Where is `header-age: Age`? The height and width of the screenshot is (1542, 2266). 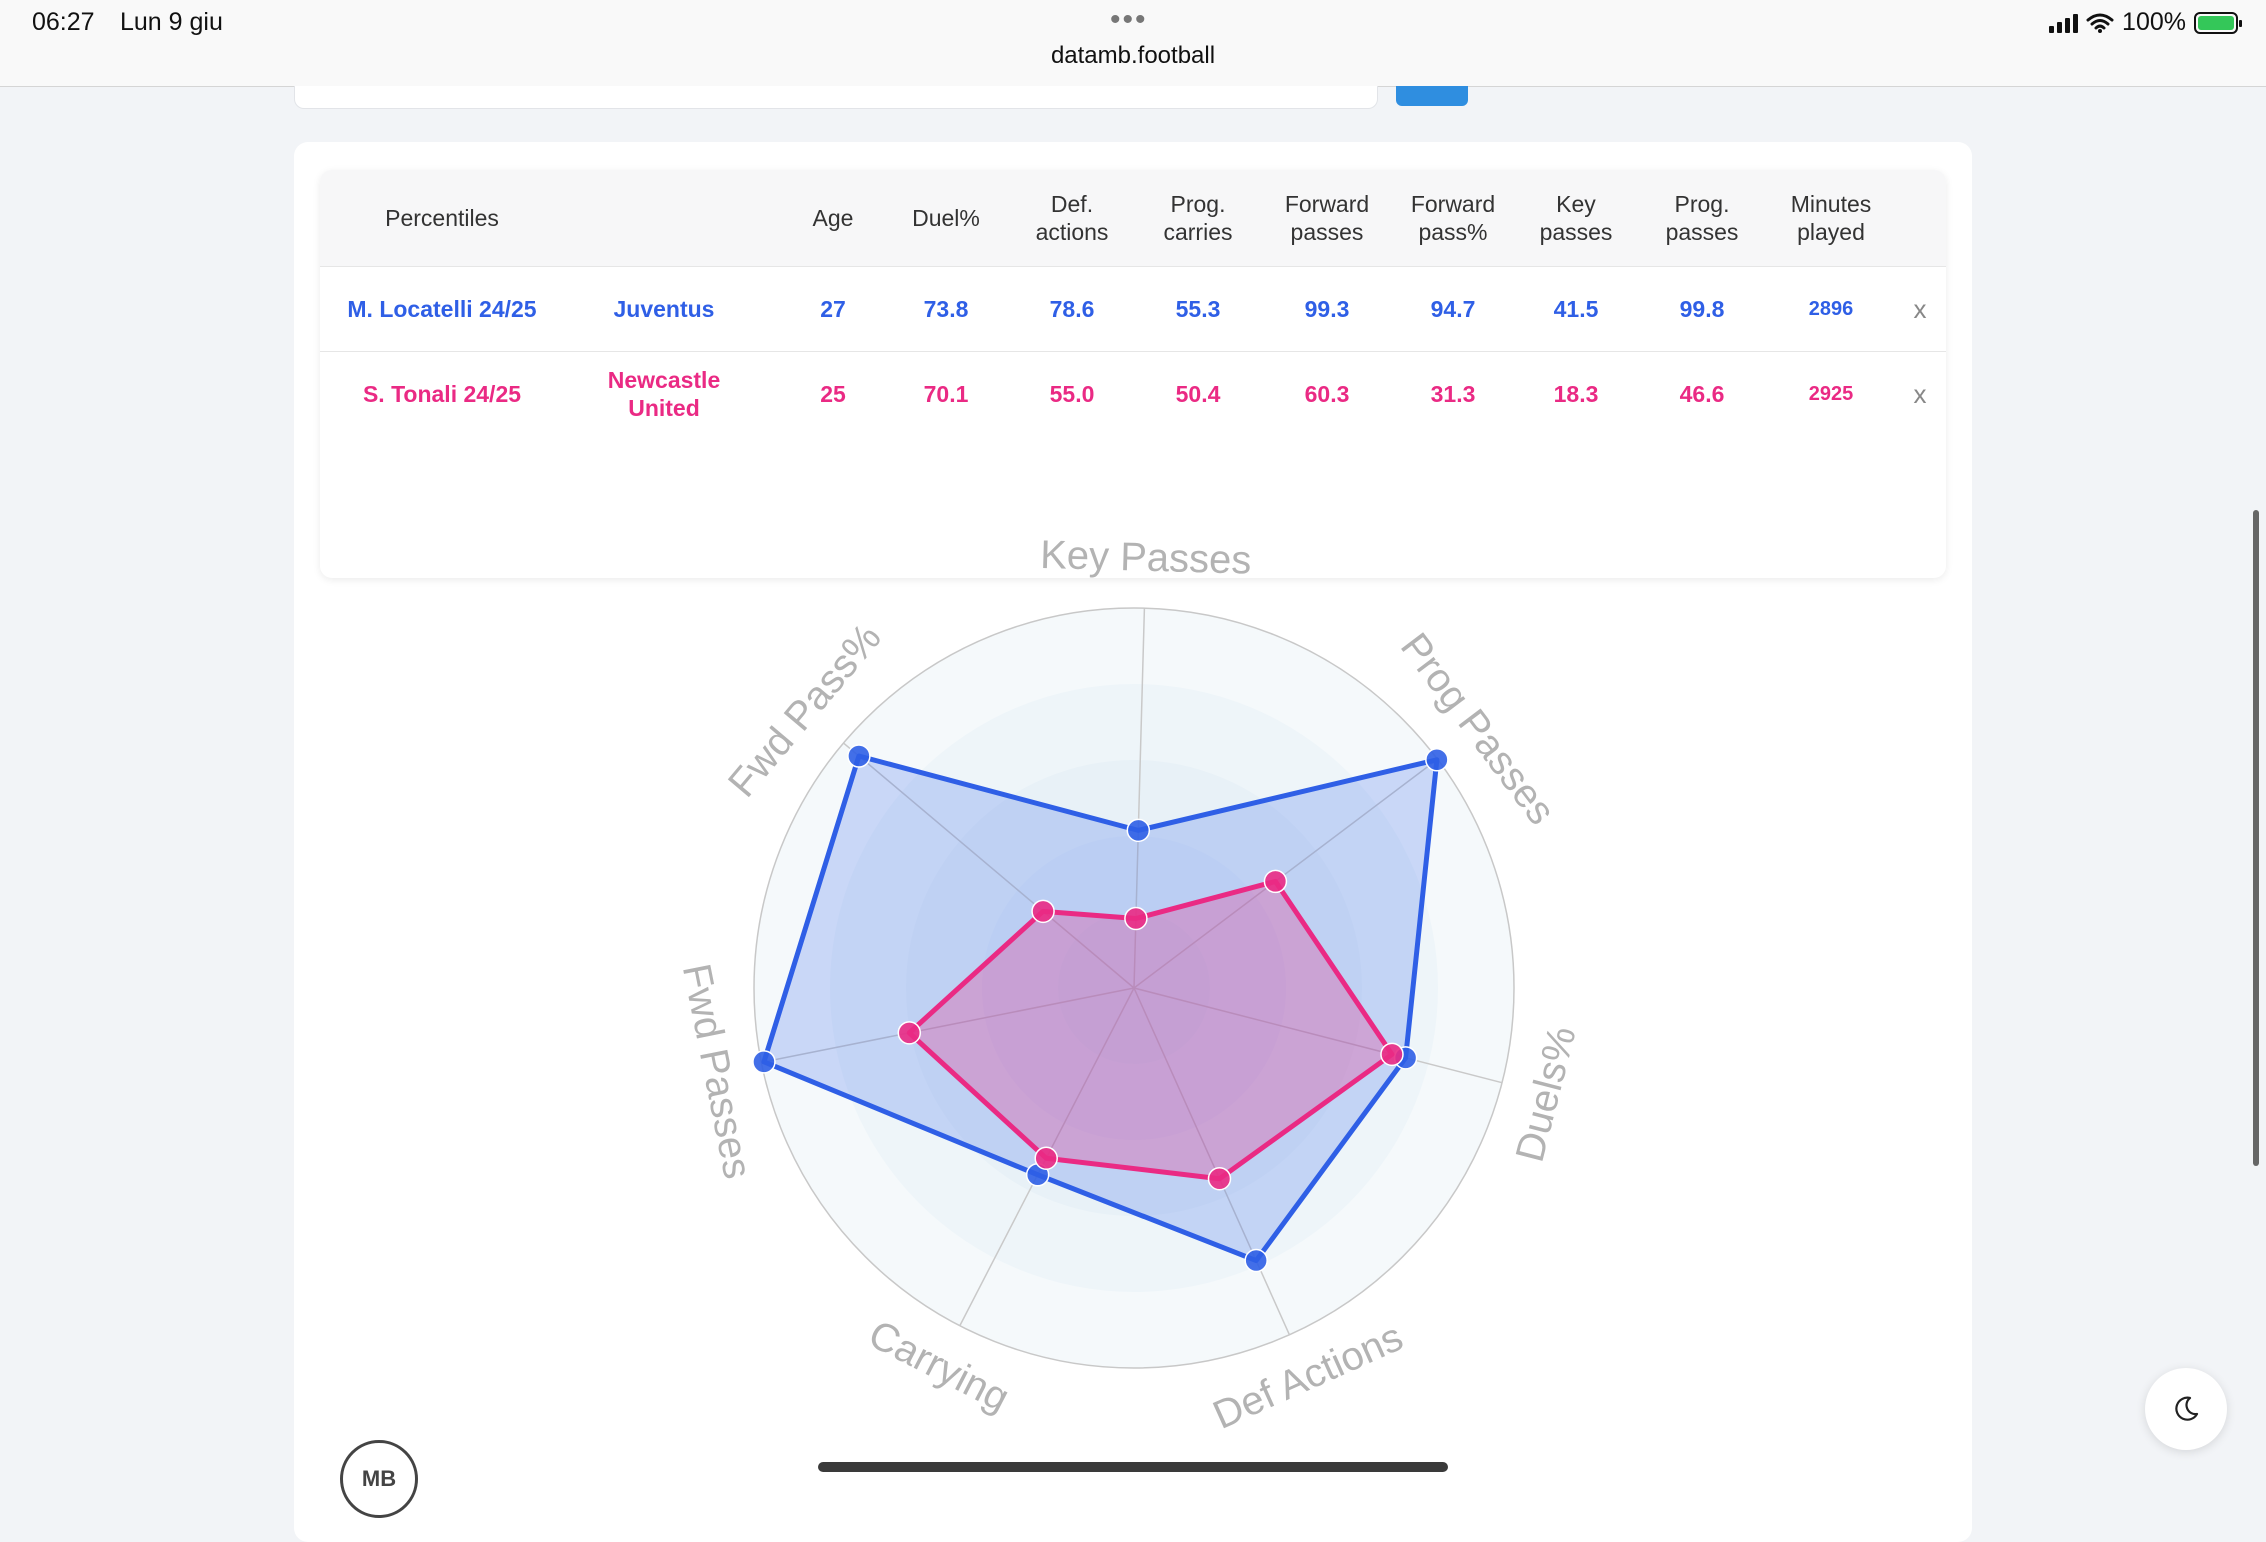 header-age: Age is located at coordinates (833, 218).